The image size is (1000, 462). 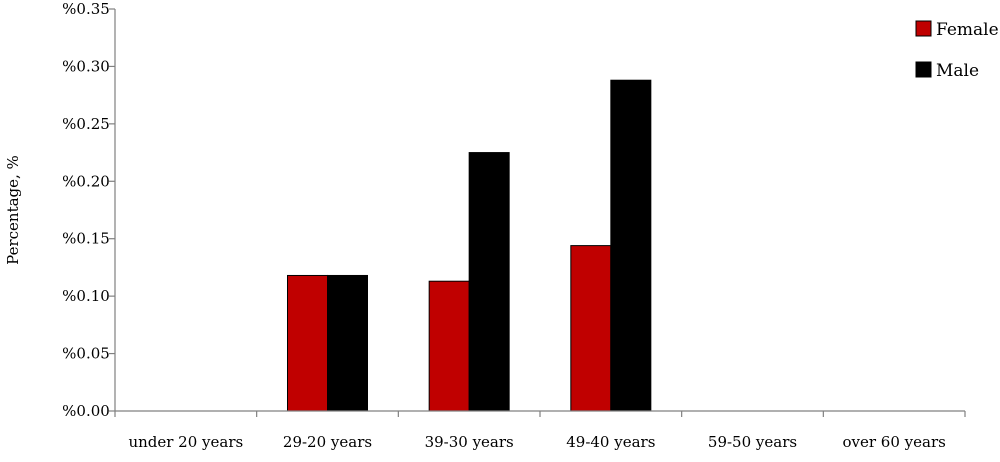 I want to click on x-category-label: 59-50 years, so click(x=752, y=442).